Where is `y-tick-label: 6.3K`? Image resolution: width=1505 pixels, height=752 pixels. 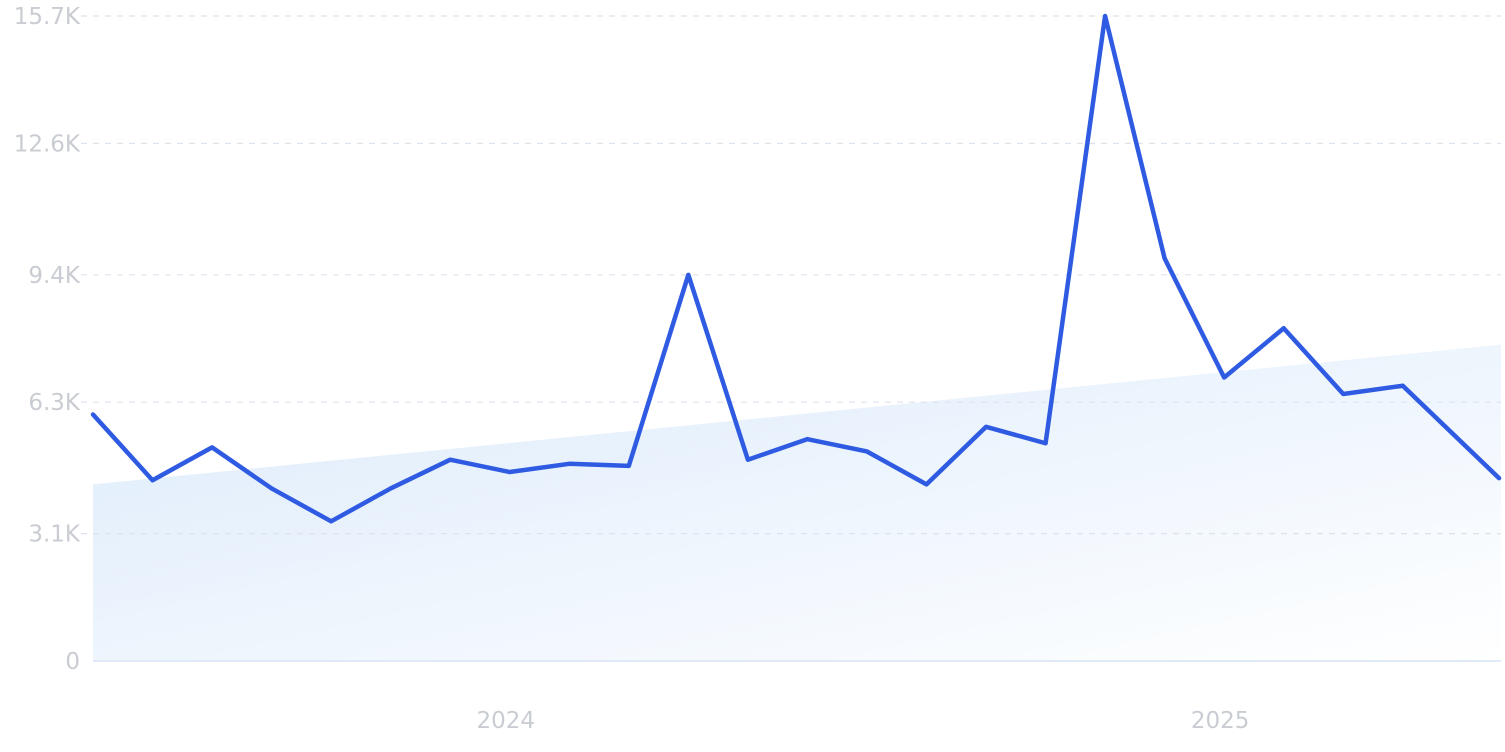 y-tick-label: 6.3K is located at coordinates (54, 403).